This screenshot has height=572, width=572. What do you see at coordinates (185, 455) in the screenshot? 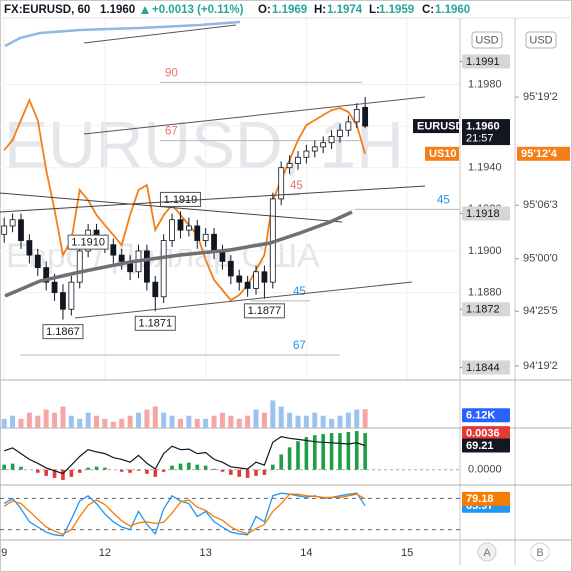
I see `macd-line` at bounding box center [185, 455].